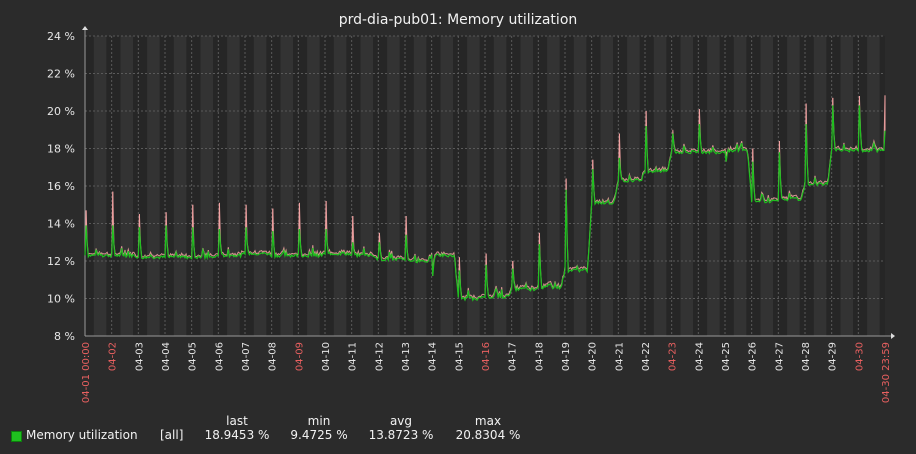 This screenshot has height=454, width=916. Describe the element at coordinates (806, 356) in the screenshot. I see `x-tick-label: 04-28` at that location.